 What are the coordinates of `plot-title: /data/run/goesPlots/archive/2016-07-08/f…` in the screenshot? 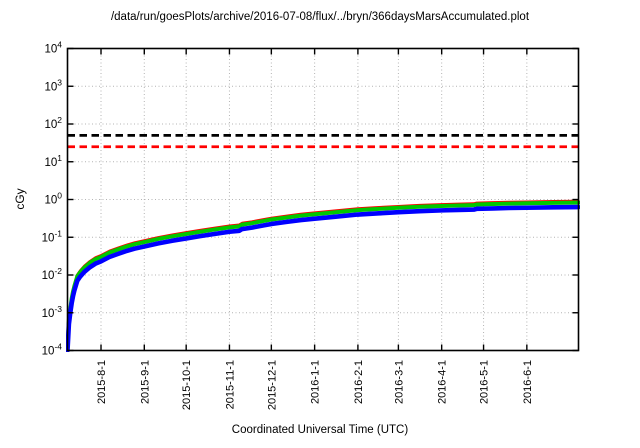 It's located at (320, 17).